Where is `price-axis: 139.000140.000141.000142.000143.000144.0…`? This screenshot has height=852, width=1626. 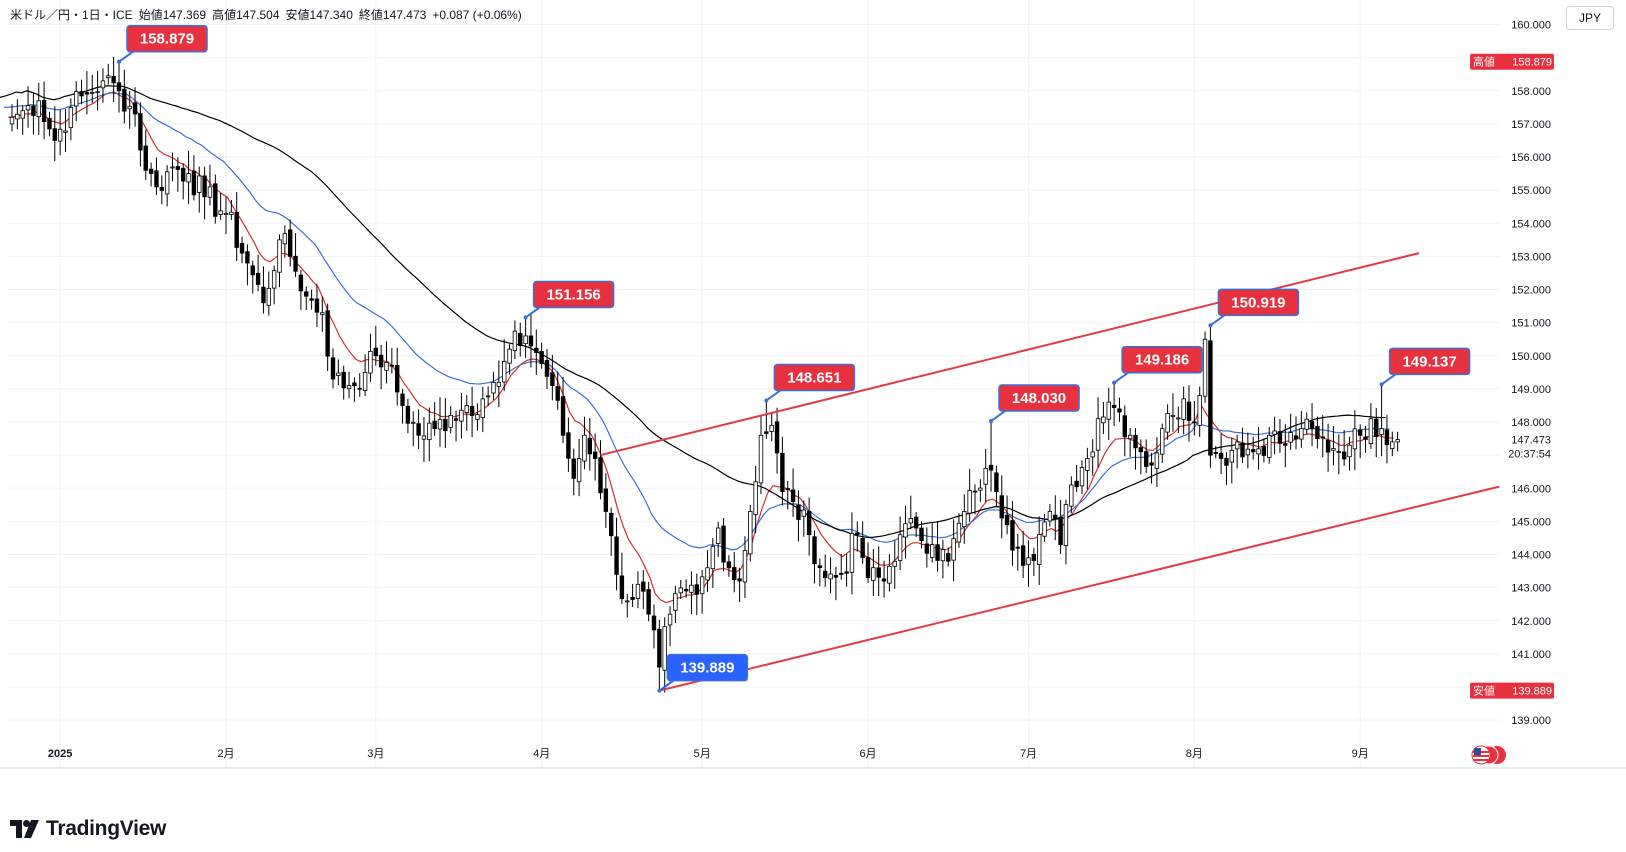
price-axis: 139.000140.000141.000142.000143.000144.0… is located at coordinates (1512, 374).